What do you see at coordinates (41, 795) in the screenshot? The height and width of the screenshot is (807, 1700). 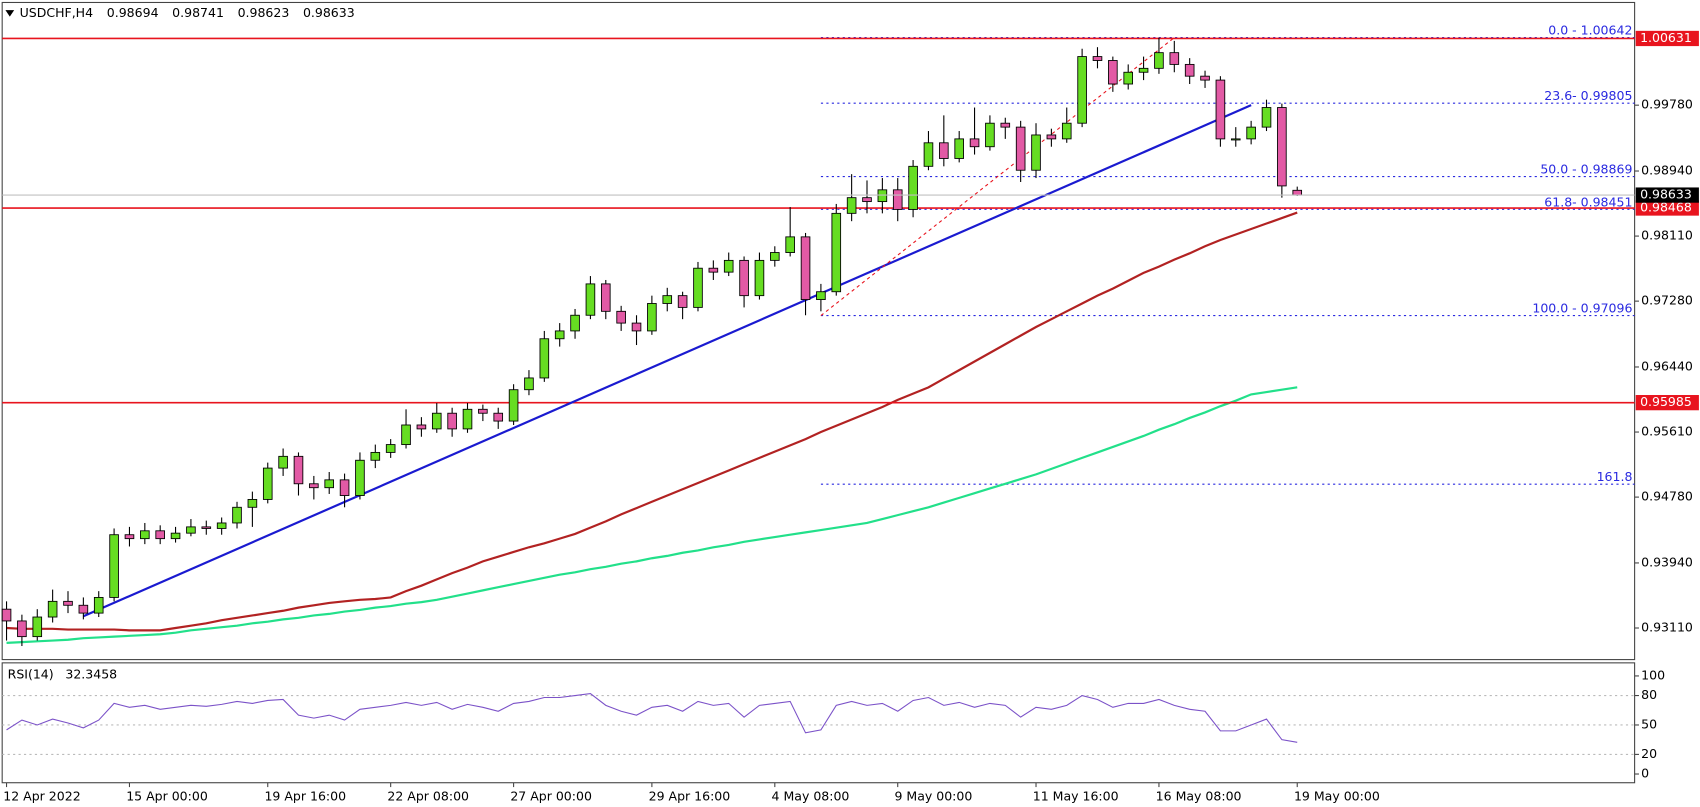 I see `x-tick-label: 12 Apr 2022` at bounding box center [41, 795].